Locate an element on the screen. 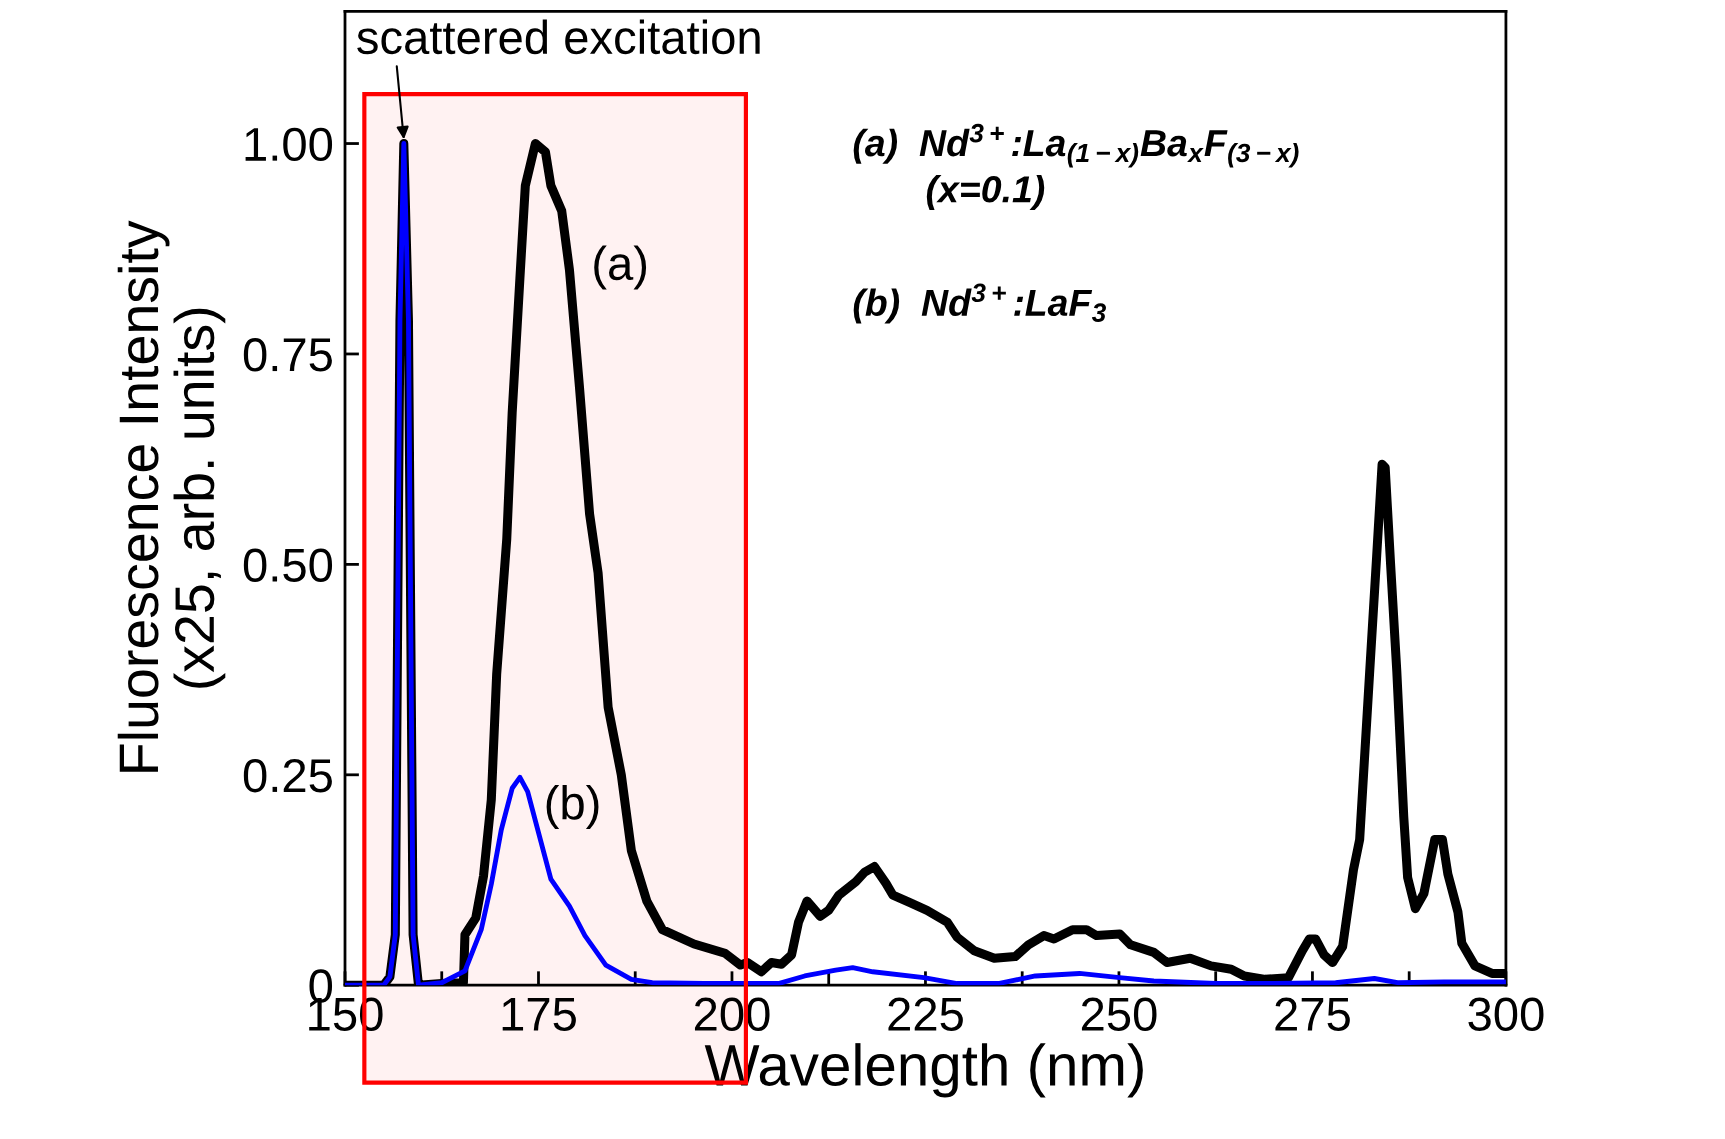 This screenshot has width=1725, height=1139. annotation: (a) Nd$^{3+}$:La$_{(1−x)}$Ba$_{x}$F$_{(3−x)}$ is located at coordinates (1076, 145).